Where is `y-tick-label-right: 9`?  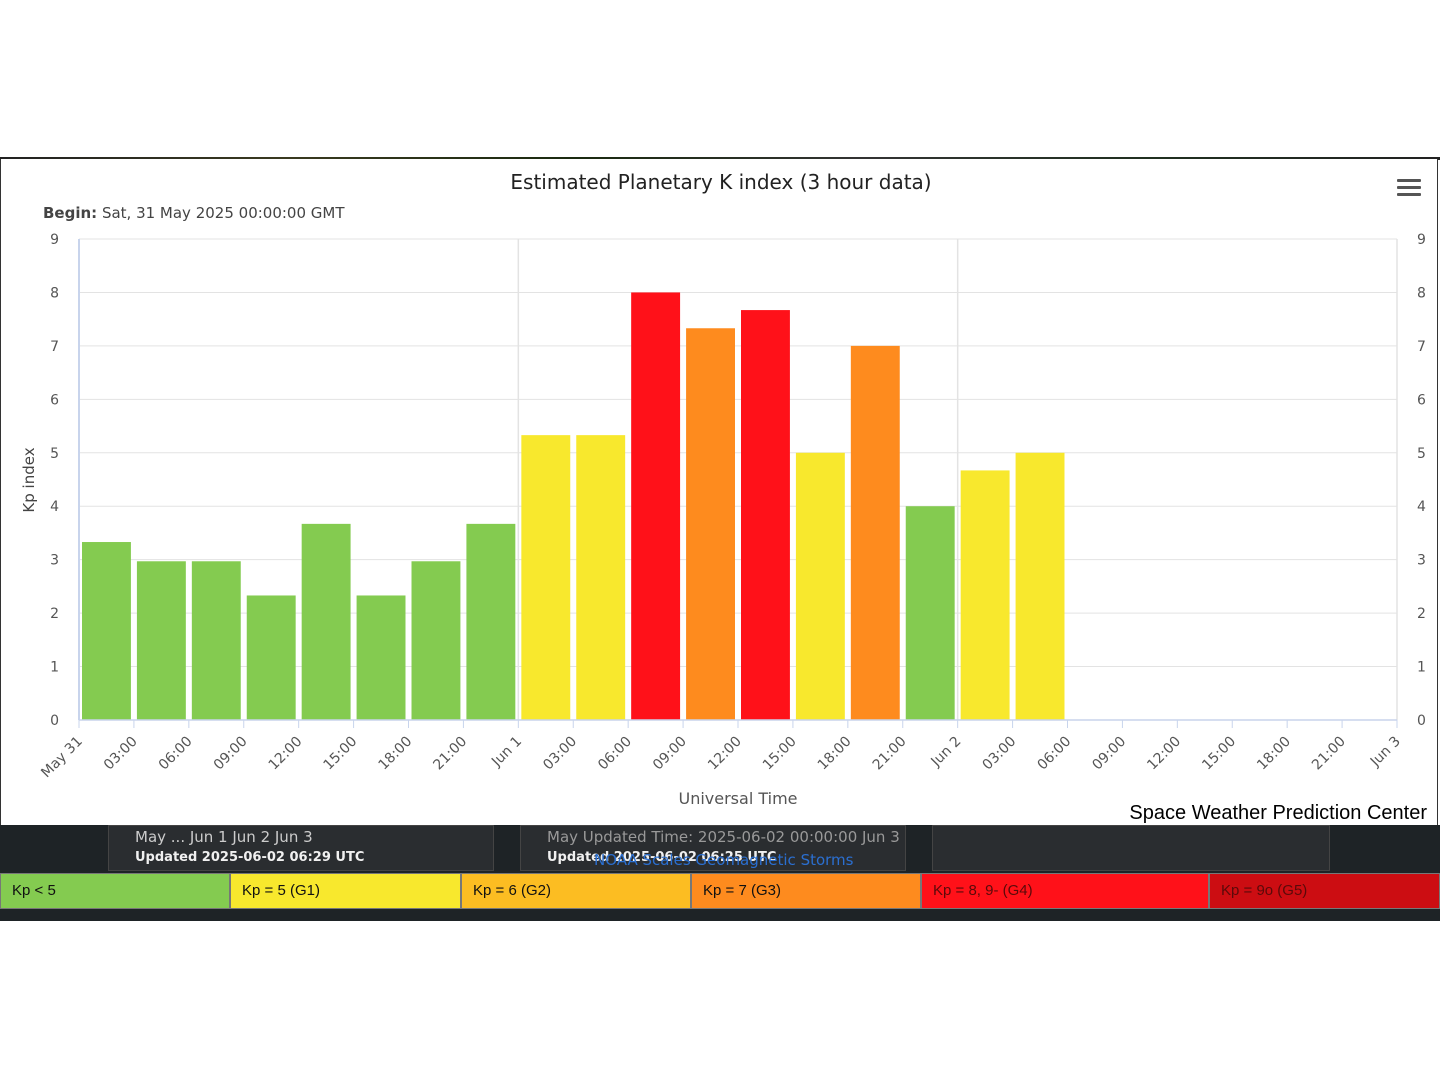
y-tick-label-right: 9 is located at coordinates (1421, 240).